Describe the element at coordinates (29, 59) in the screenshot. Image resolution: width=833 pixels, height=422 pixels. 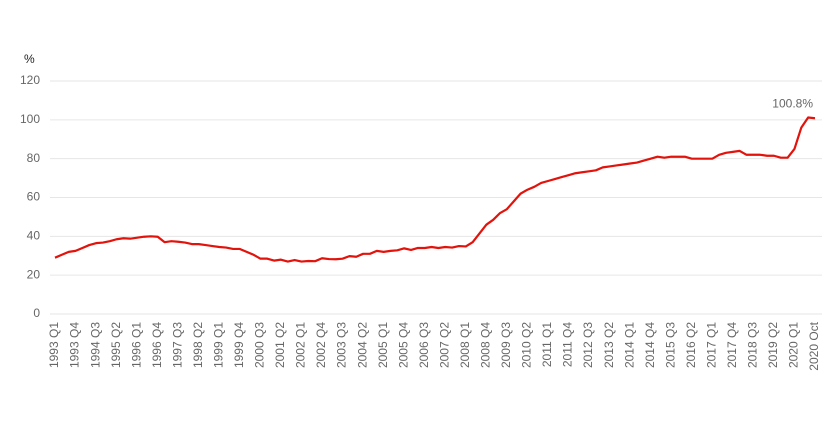
I see `y-axis-label: %` at that location.